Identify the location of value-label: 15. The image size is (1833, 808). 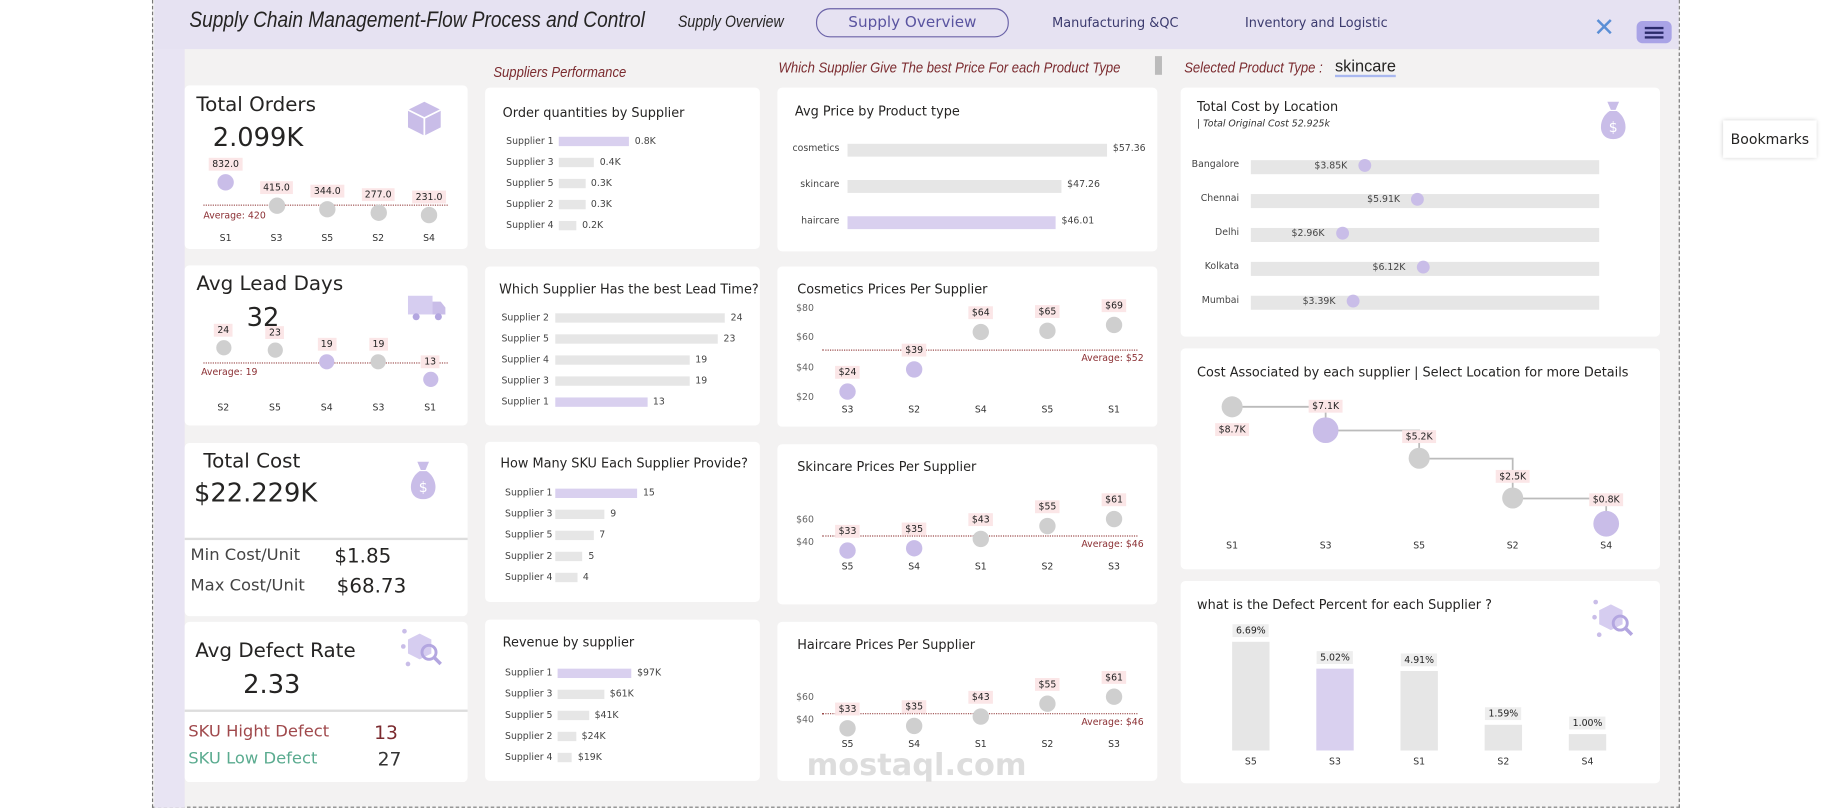
(648, 492).